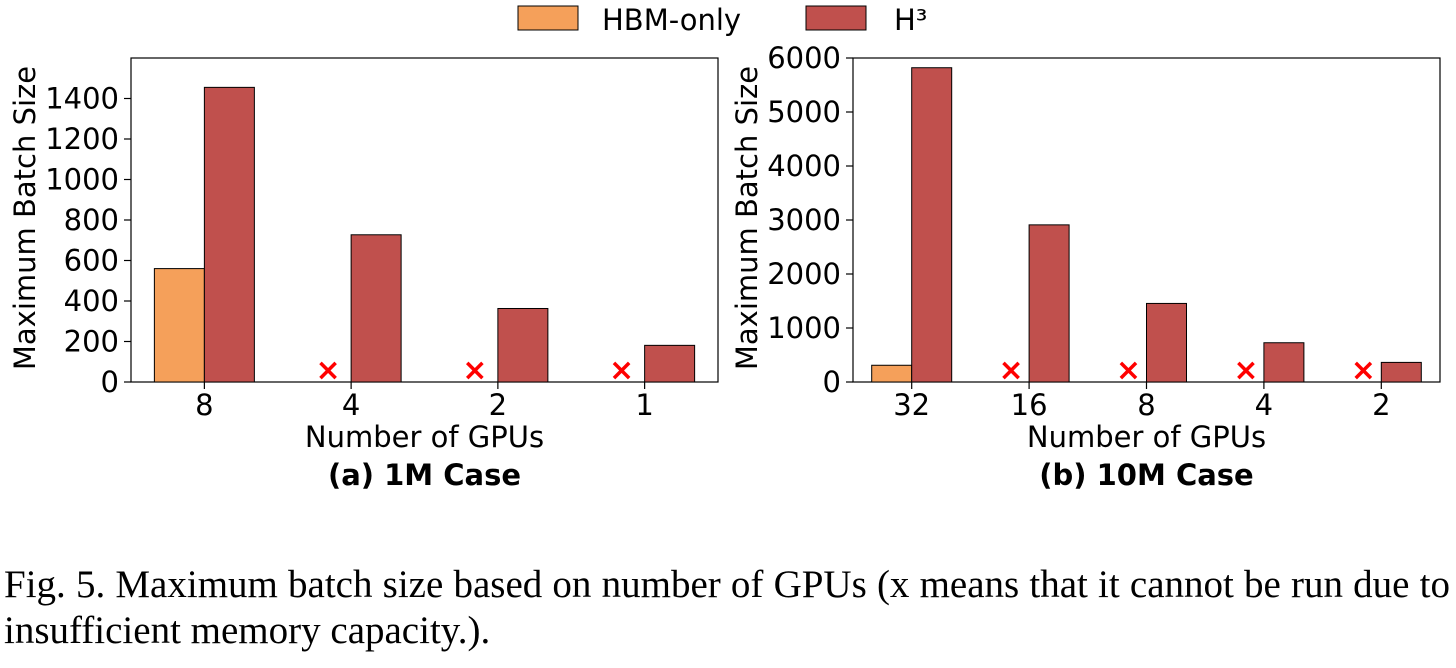 This screenshot has height=668, width=1456. Describe the element at coordinates (804, 112) in the screenshot. I see `y-tick-label: 5000` at that location.